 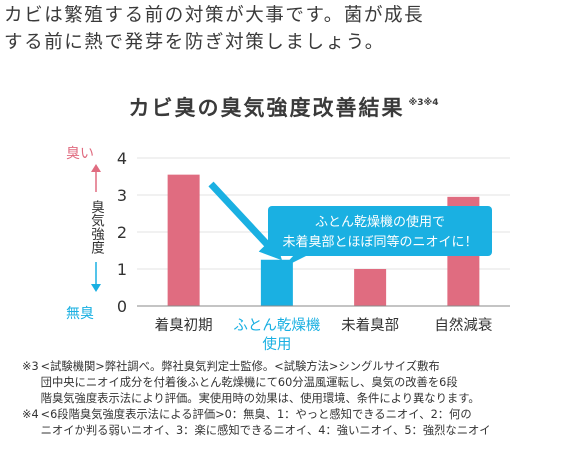 What do you see at coordinates (30, 366) in the screenshot?
I see `footnote-mark: ※3` at bounding box center [30, 366].